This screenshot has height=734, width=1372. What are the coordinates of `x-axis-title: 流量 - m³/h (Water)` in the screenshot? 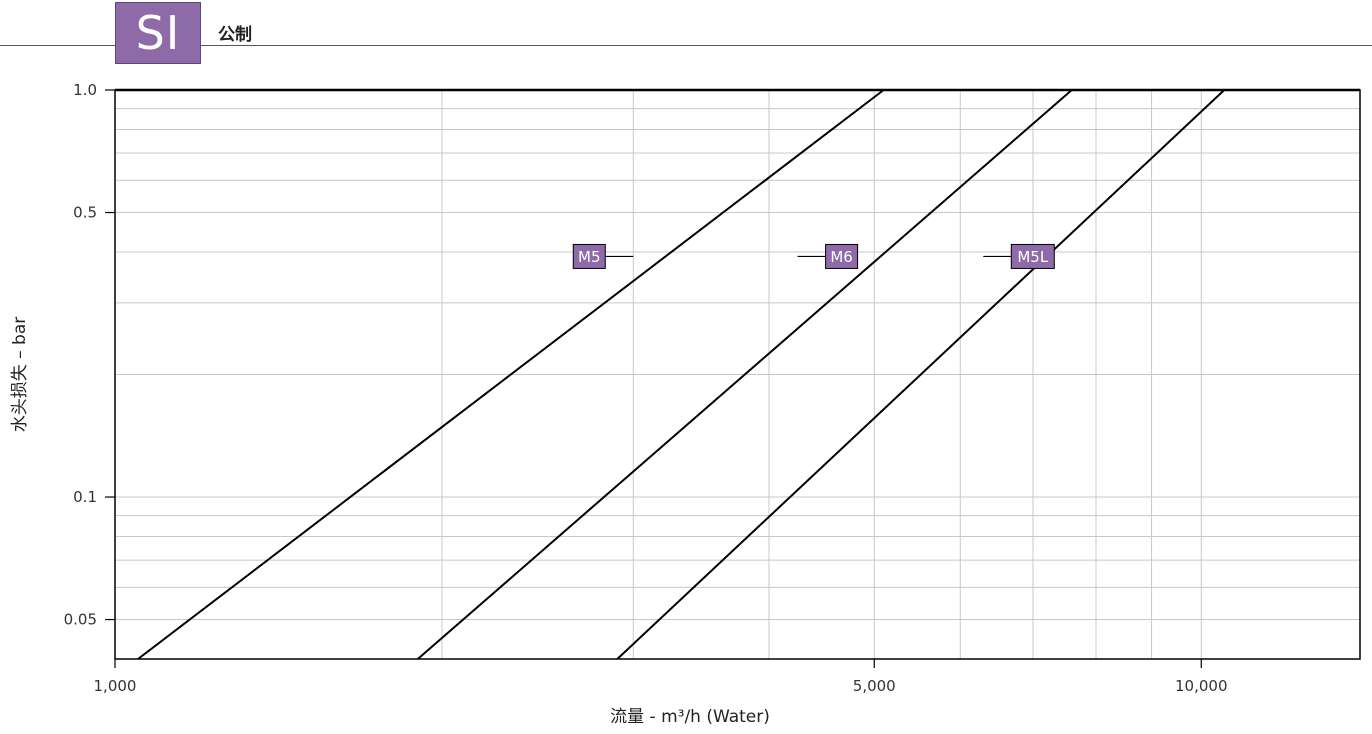 It's located at (690, 717).